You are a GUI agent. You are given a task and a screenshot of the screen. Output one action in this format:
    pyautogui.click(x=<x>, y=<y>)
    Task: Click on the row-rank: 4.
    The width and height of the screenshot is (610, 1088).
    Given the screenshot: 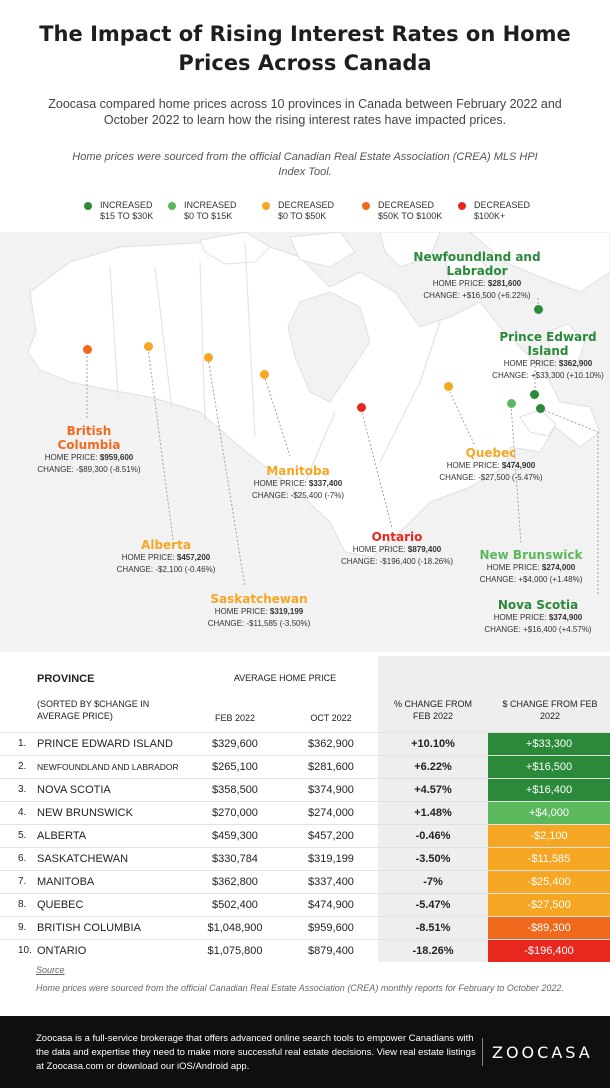 What is the action you would take?
    pyautogui.click(x=22, y=812)
    